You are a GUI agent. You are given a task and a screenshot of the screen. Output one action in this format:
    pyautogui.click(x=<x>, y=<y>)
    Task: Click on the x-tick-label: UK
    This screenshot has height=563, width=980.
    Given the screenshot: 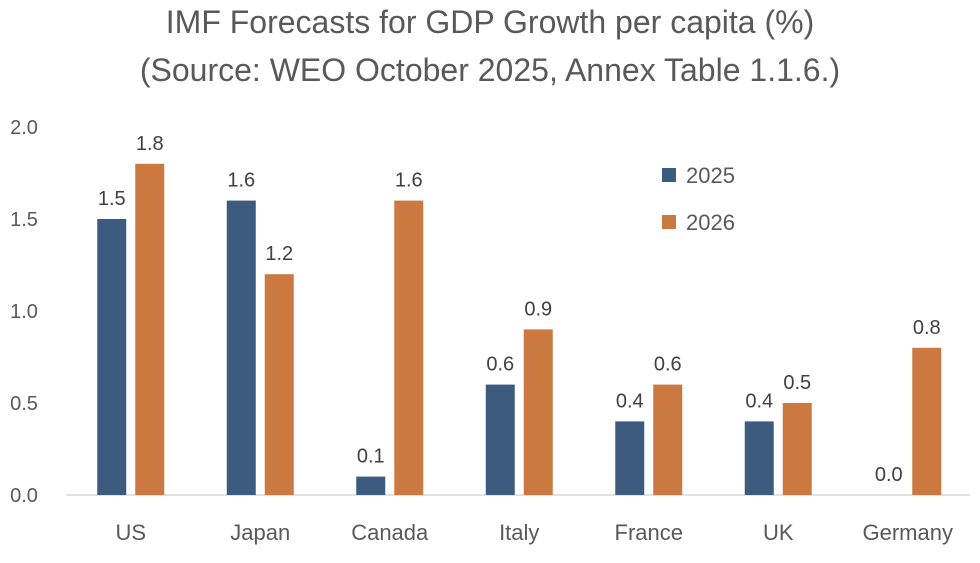 What is the action you would take?
    pyautogui.click(x=778, y=532)
    